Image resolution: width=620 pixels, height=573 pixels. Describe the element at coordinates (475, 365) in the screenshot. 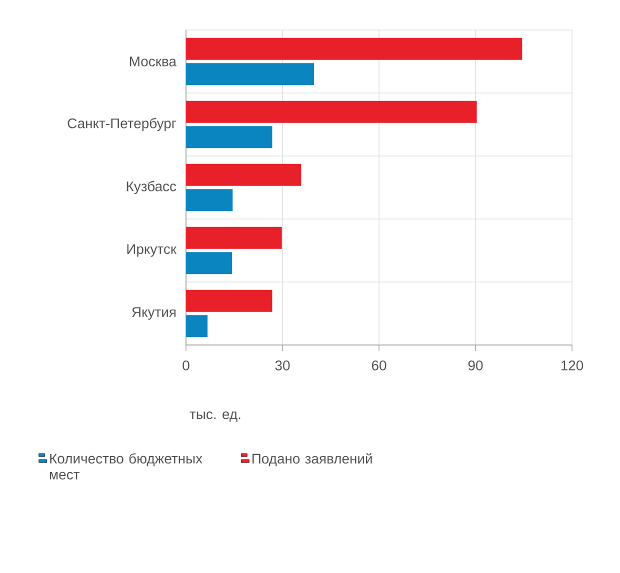

I see `x-tick-label: 90` at that location.